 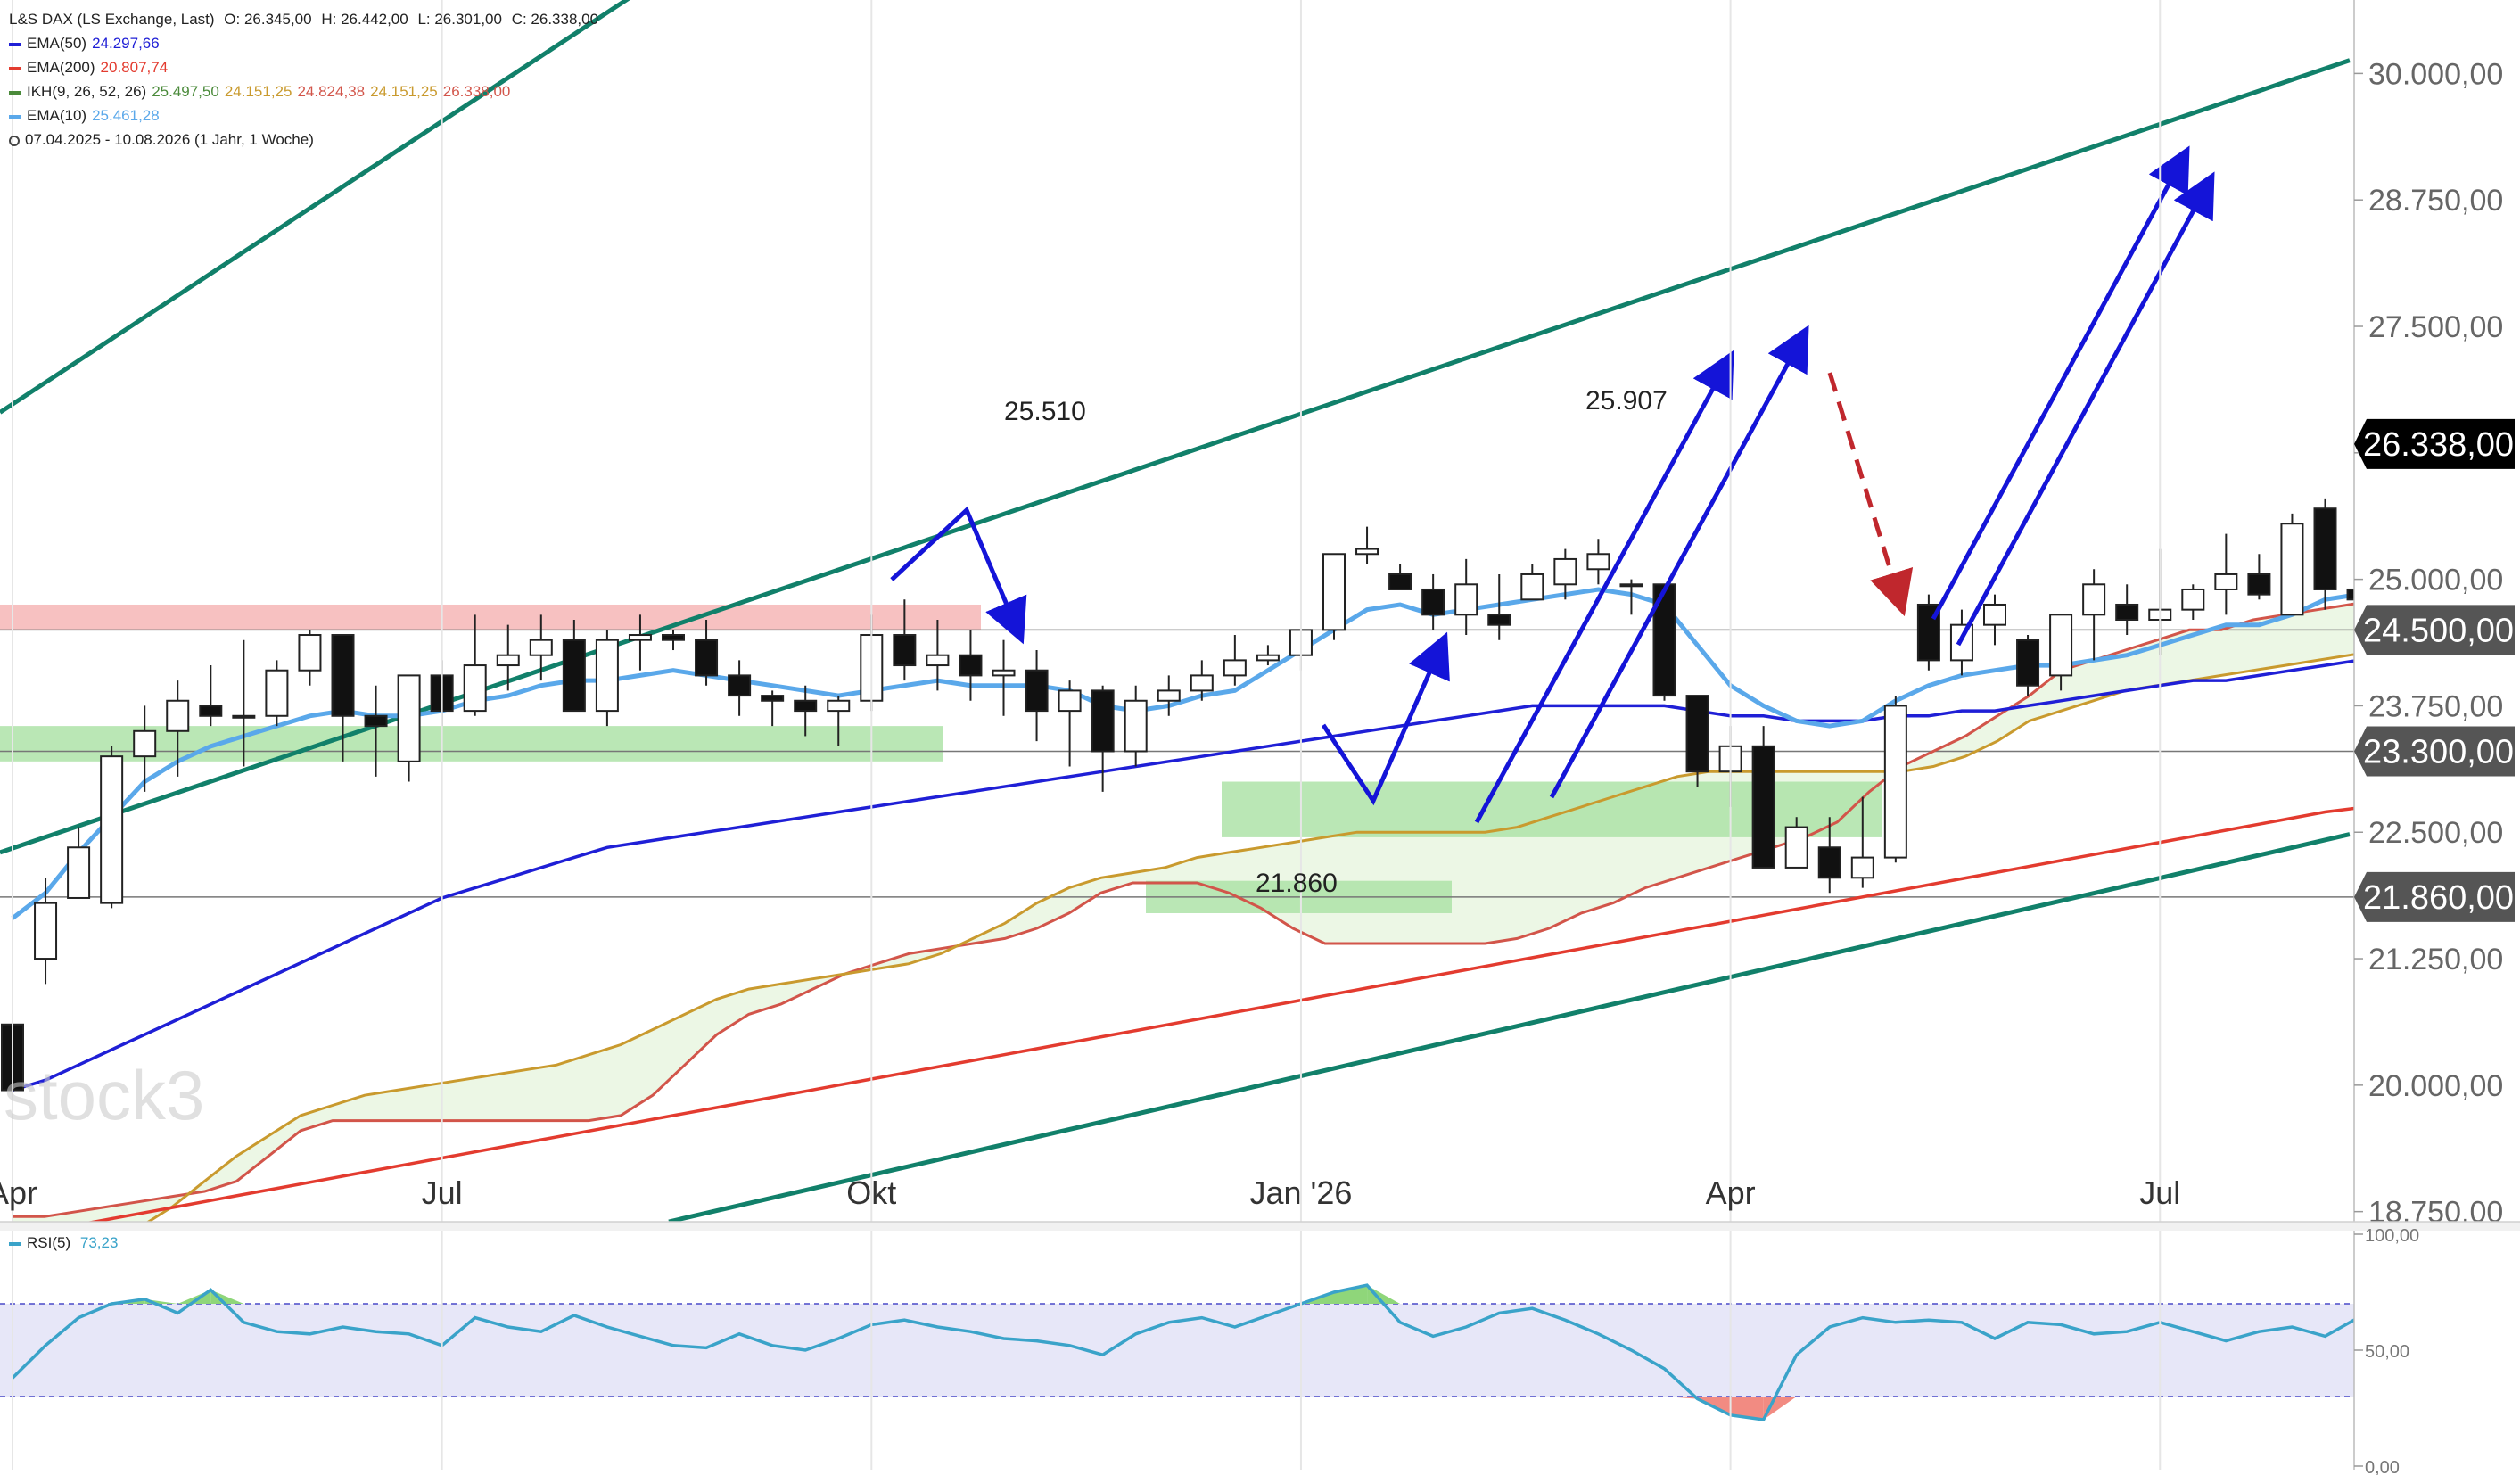 What do you see at coordinates (15, 68) in the screenshot?
I see `ema200-swatch-icon` at bounding box center [15, 68].